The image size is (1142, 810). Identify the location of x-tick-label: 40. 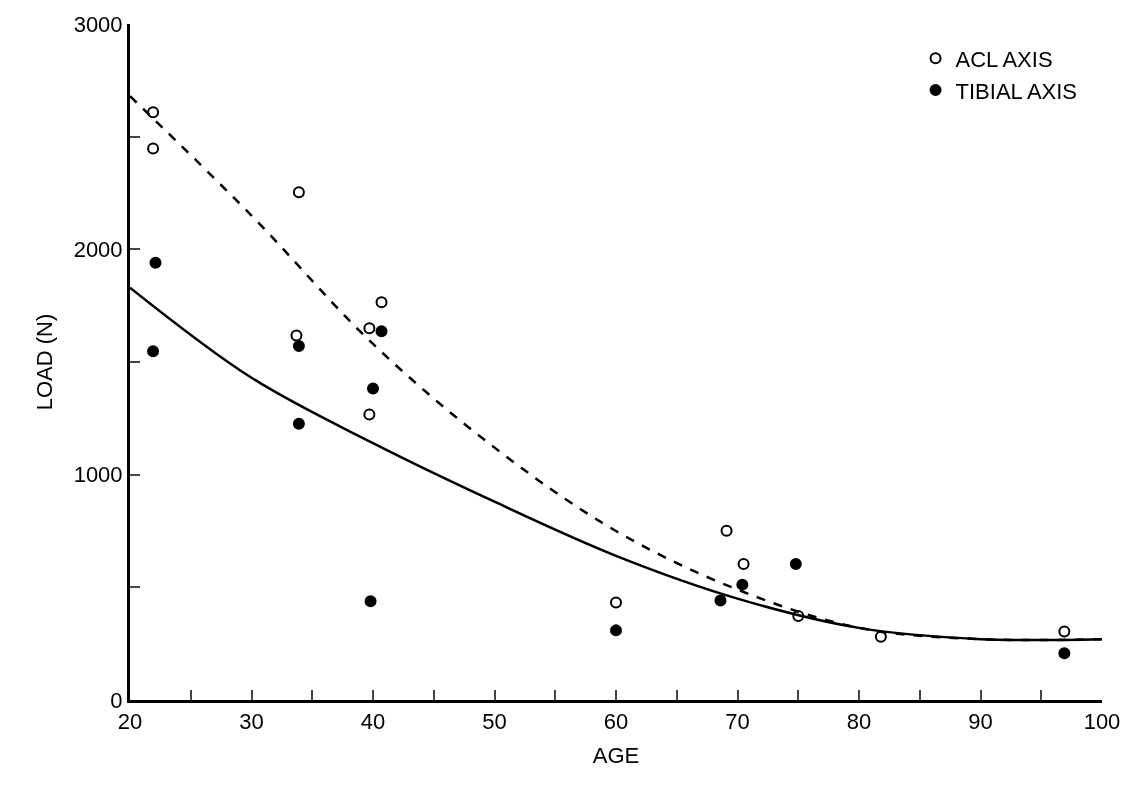
(373, 722).